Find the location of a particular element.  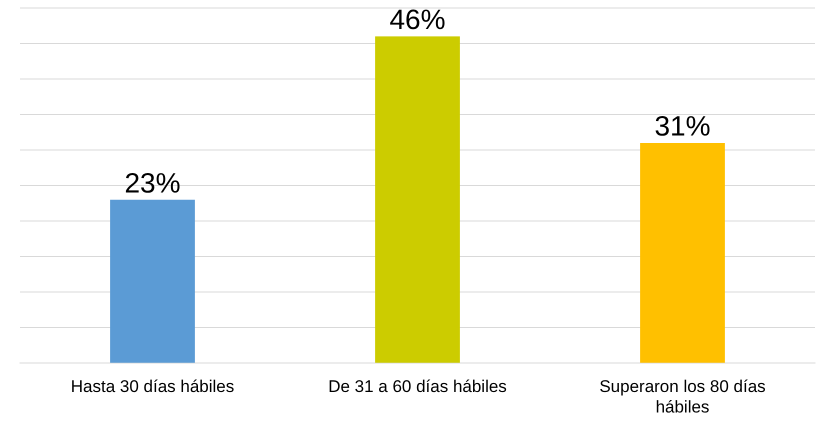

data-label: 46% is located at coordinates (417, 20).